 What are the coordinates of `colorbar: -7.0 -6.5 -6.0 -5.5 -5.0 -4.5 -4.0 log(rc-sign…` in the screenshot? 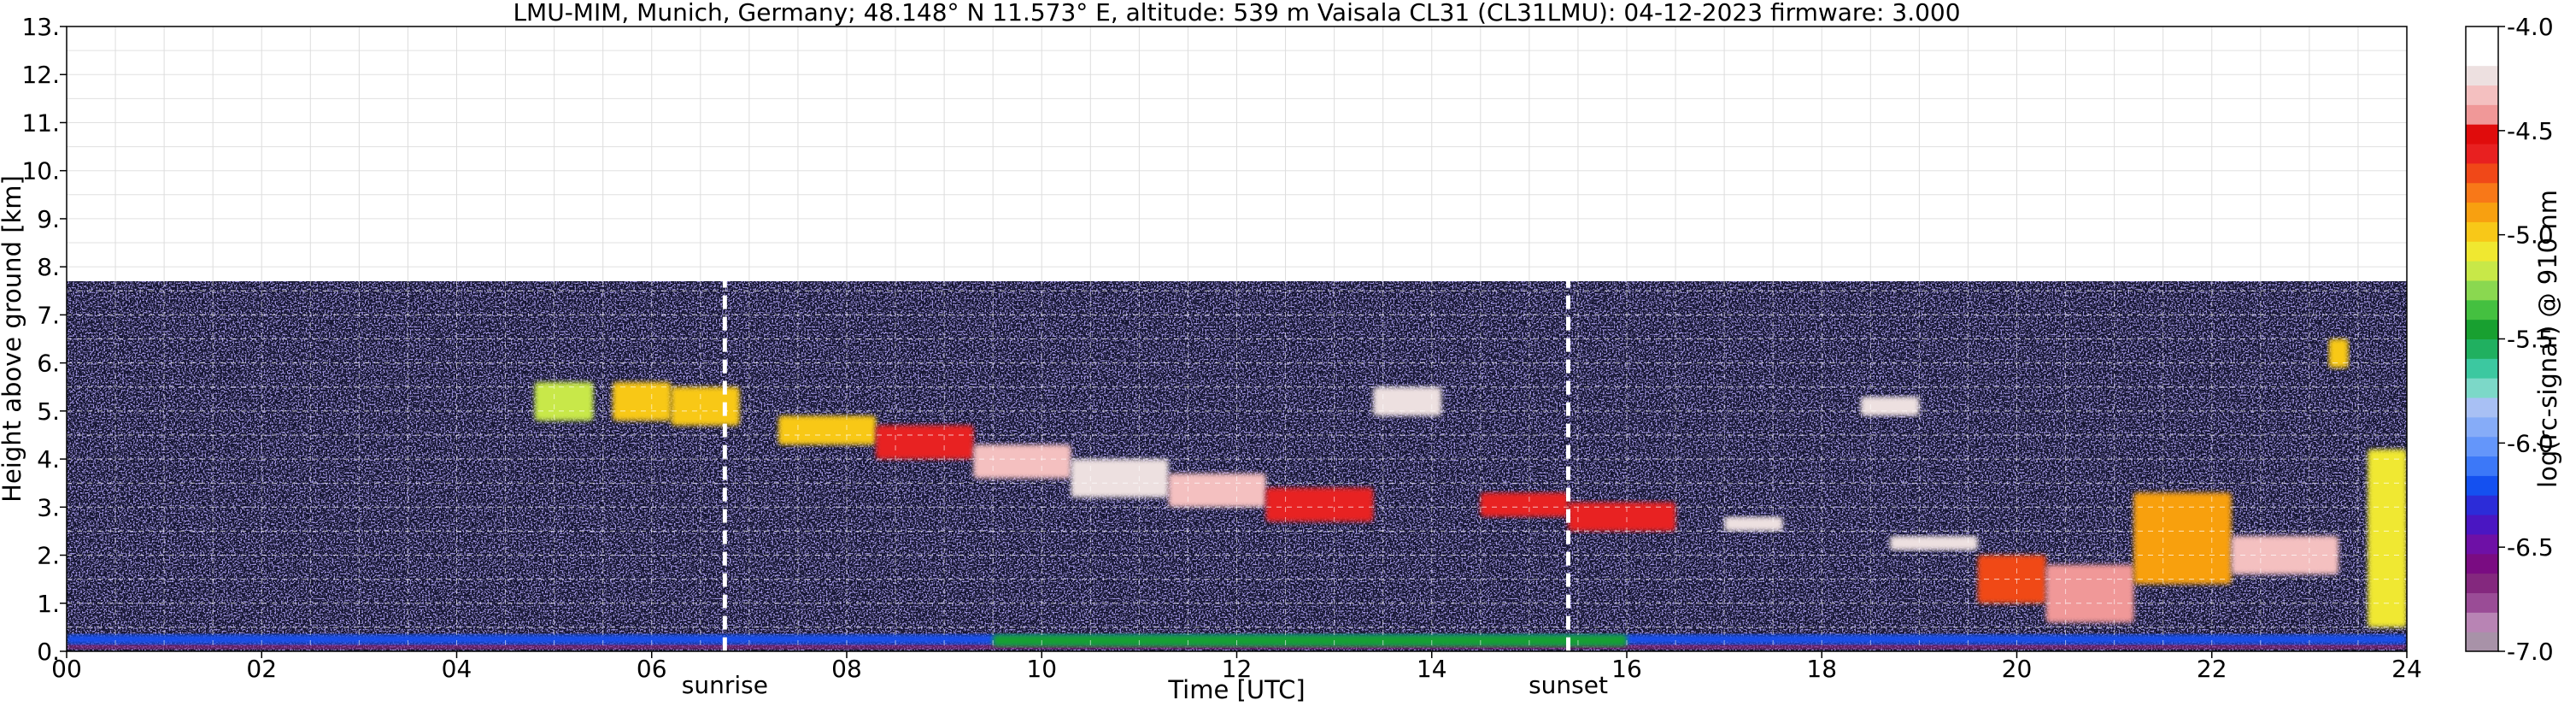 It's located at (2513, 339).